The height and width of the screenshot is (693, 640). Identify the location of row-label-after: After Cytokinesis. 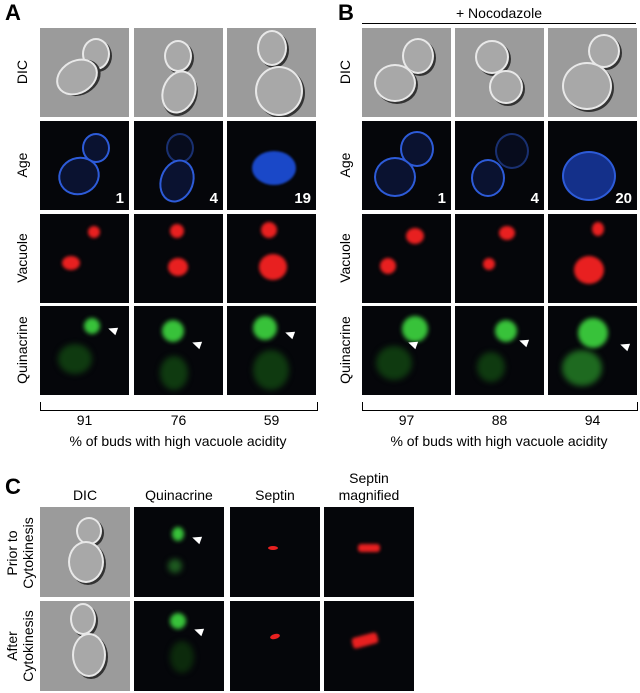
(20, 646).